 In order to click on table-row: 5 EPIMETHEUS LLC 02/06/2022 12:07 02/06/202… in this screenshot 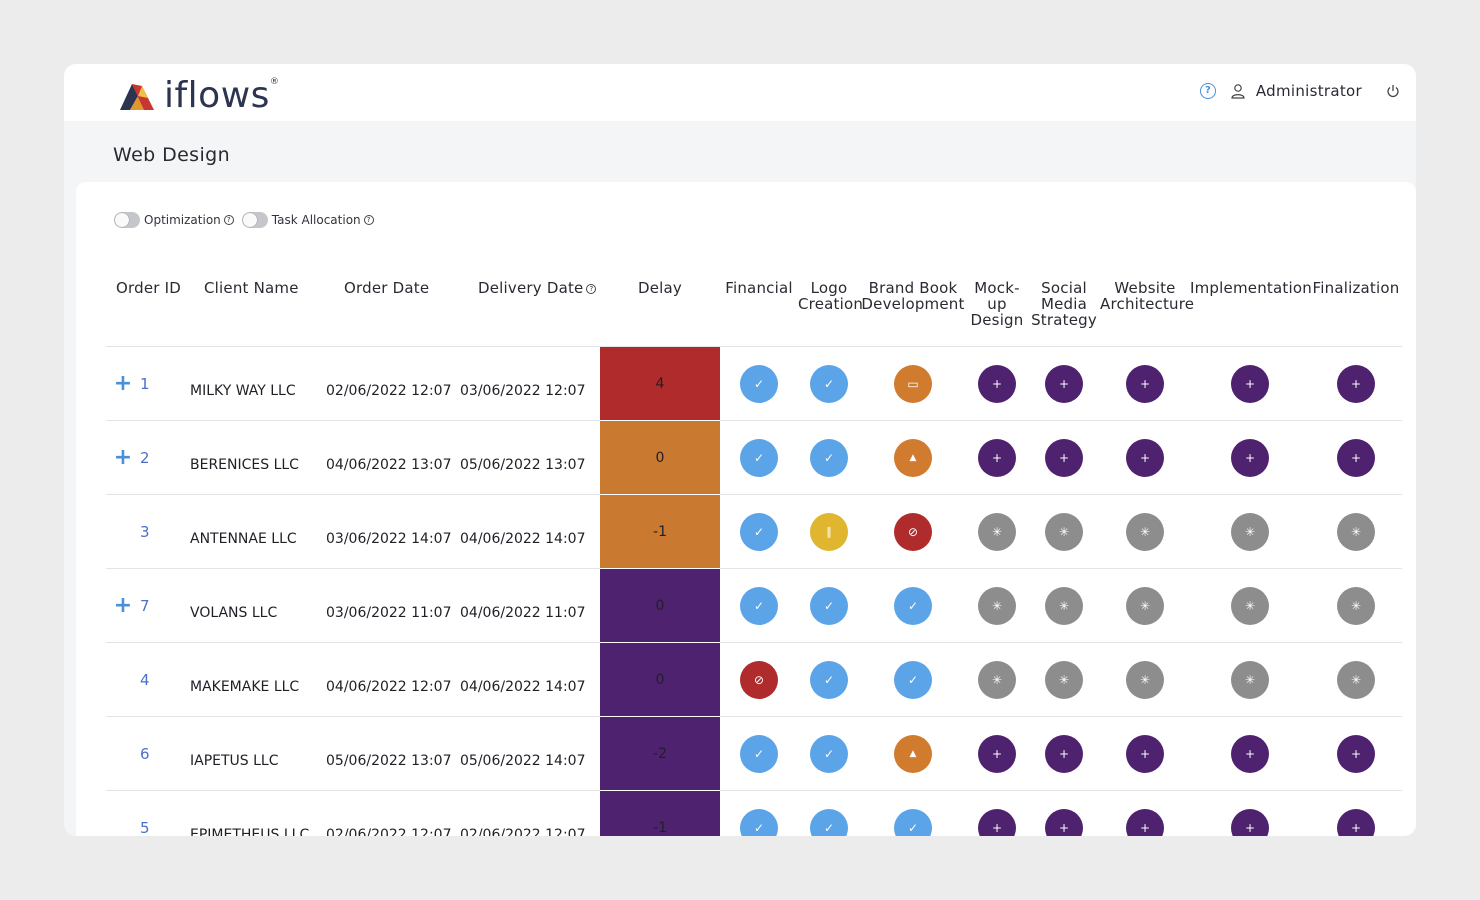, I will do `click(754, 813)`.